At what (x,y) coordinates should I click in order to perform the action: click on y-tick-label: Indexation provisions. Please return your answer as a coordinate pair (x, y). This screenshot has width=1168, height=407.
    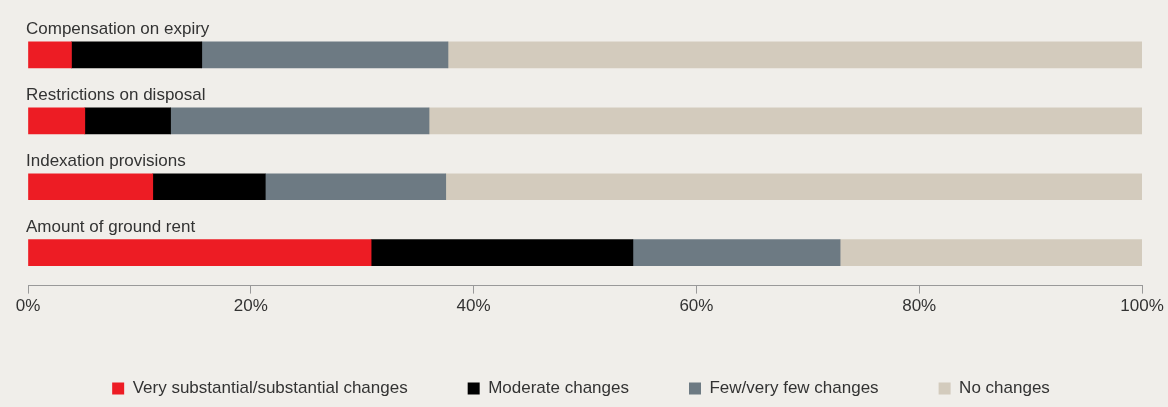
    Looking at the image, I should click on (106, 160).